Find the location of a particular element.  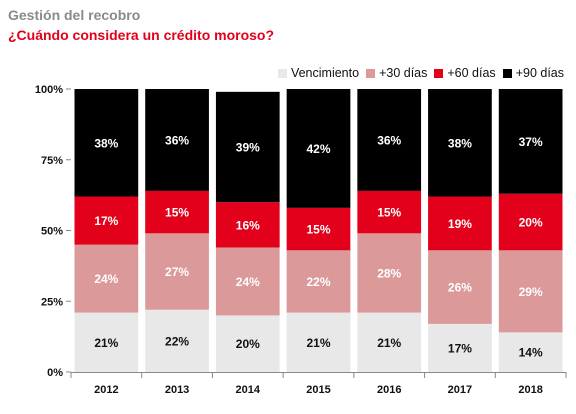

data-label: 26% is located at coordinates (460, 288).